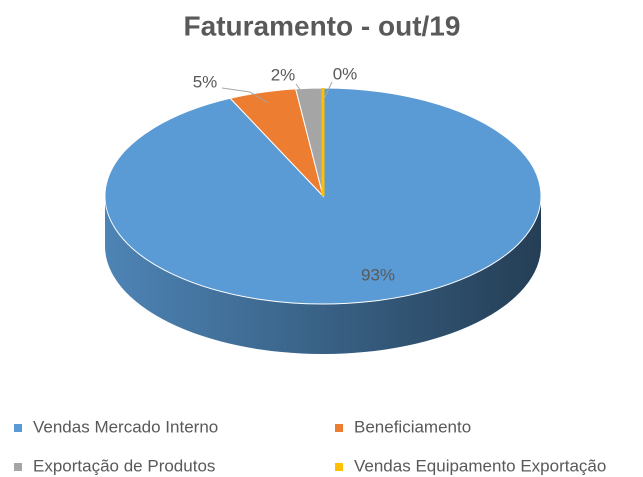  What do you see at coordinates (345, 73) in the screenshot?
I see `data-label: 0%` at bounding box center [345, 73].